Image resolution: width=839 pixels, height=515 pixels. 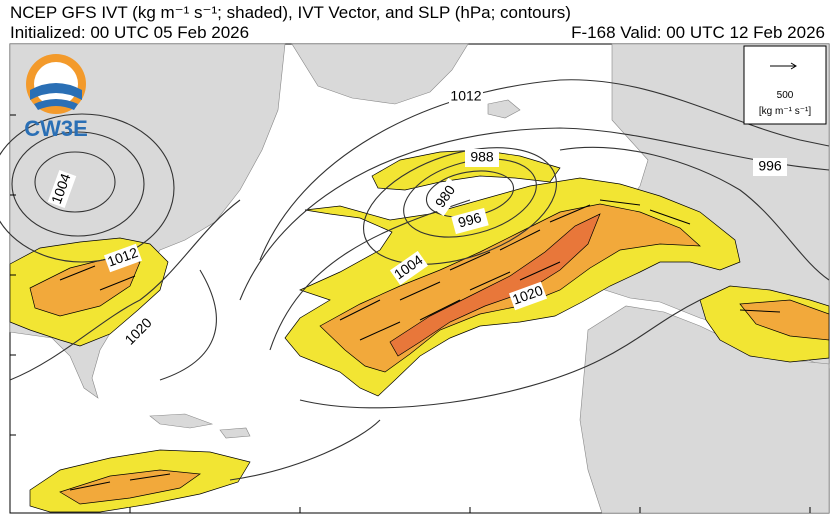 I want to click on contour-label-group: 988, so click(x=482, y=158).